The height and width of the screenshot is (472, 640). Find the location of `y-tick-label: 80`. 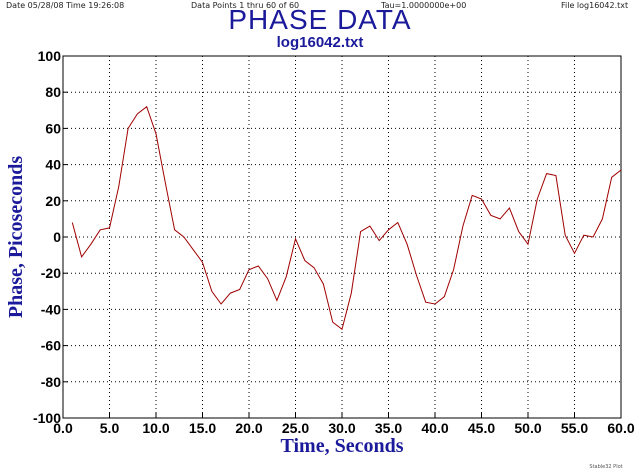

y-tick-label: 80 is located at coordinates (53, 92).